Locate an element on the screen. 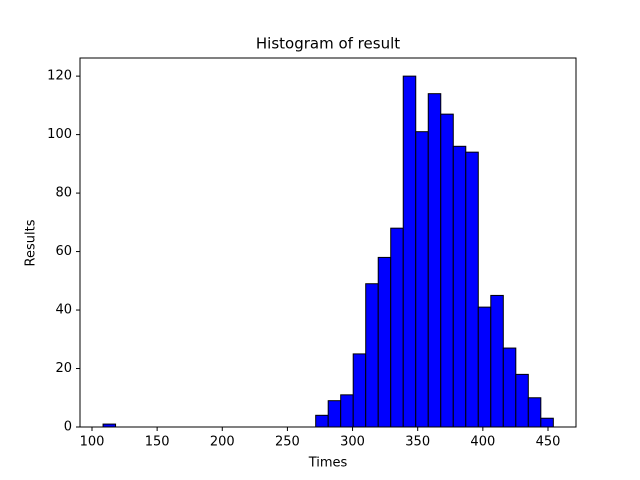  x-tick-label: 200 is located at coordinates (222, 442).